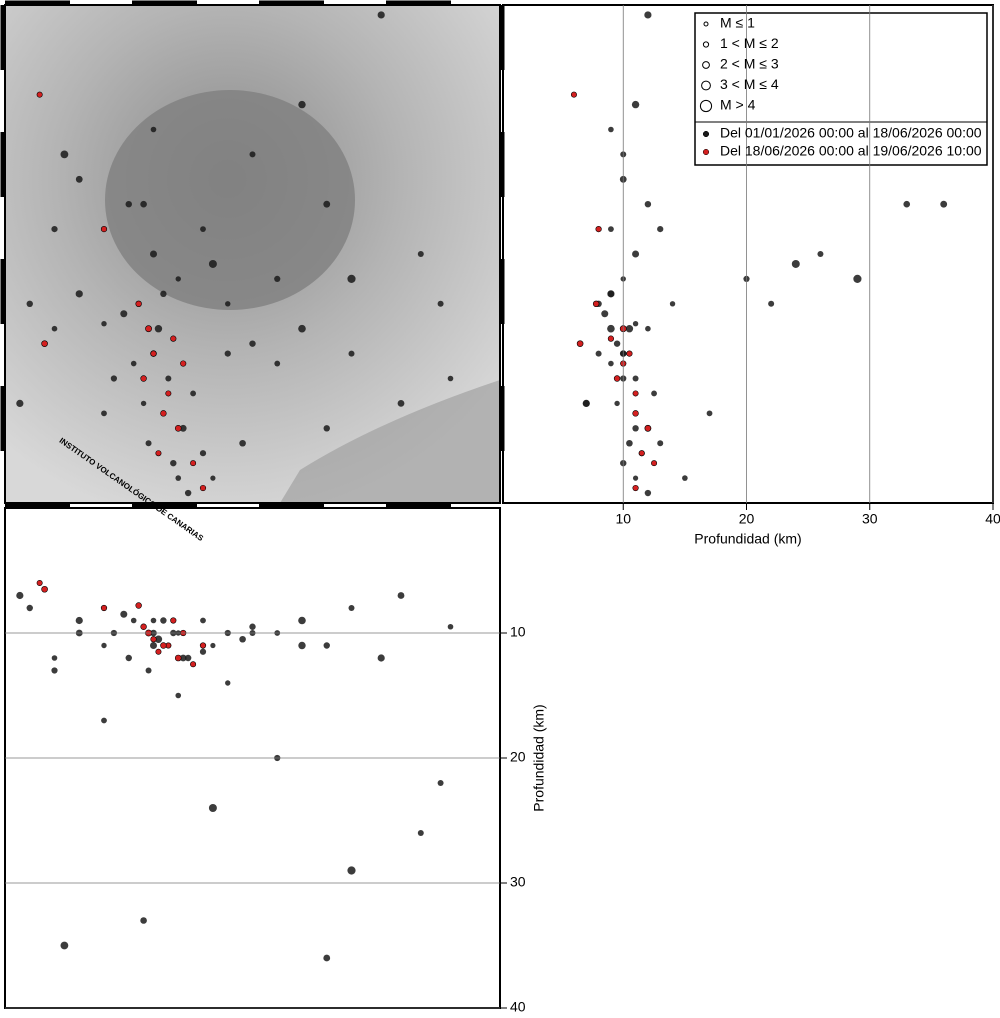  I want to click on legend-label: 2 < M ≤ 3, so click(749, 64).